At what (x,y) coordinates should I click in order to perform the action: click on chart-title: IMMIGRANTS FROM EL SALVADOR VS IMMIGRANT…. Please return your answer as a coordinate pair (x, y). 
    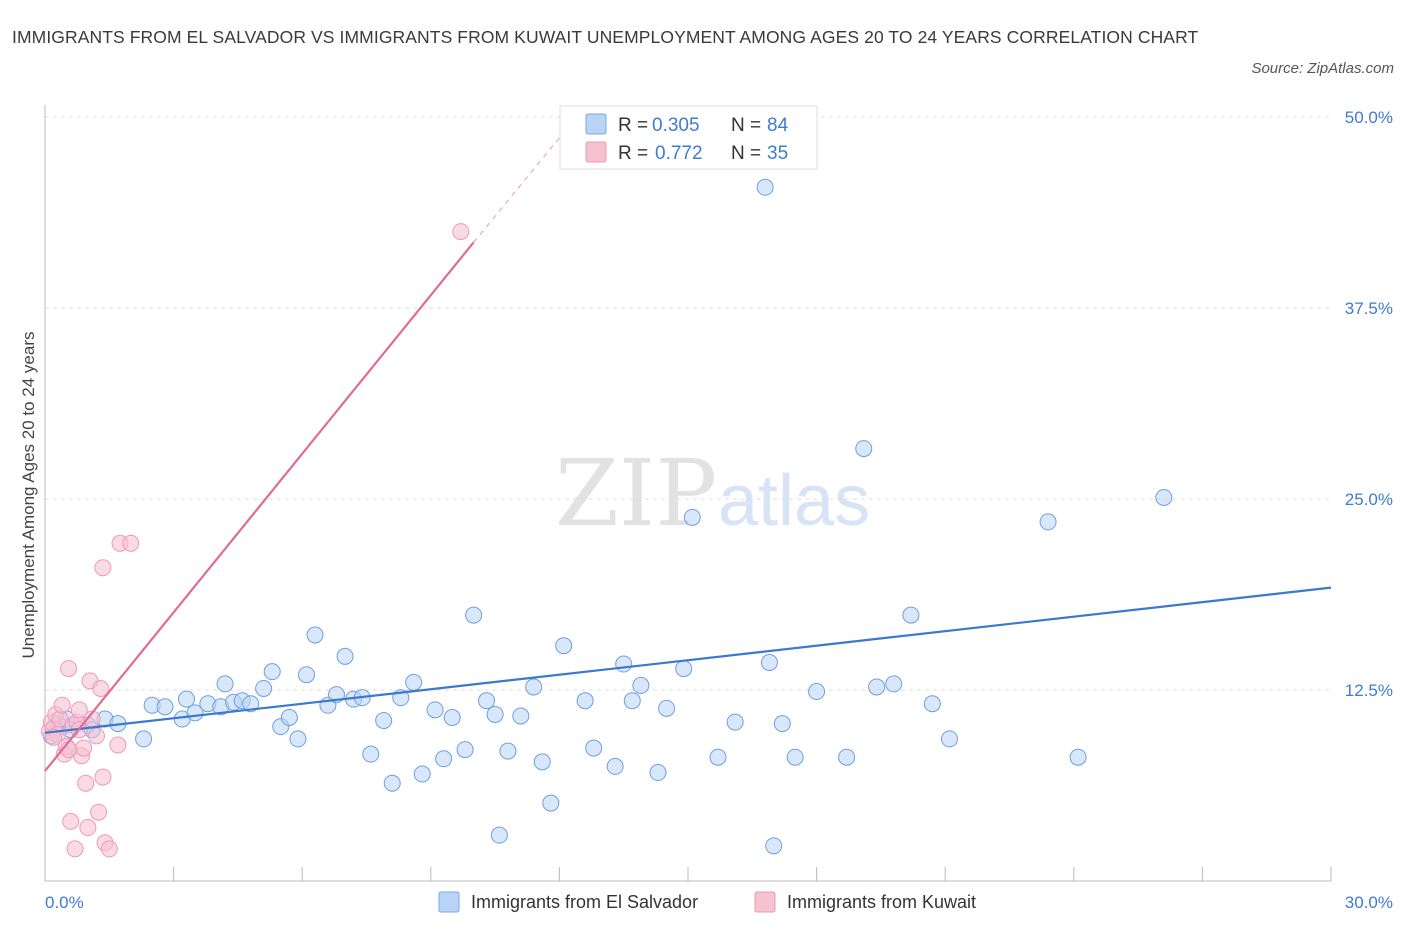
    Looking at the image, I should click on (605, 37).